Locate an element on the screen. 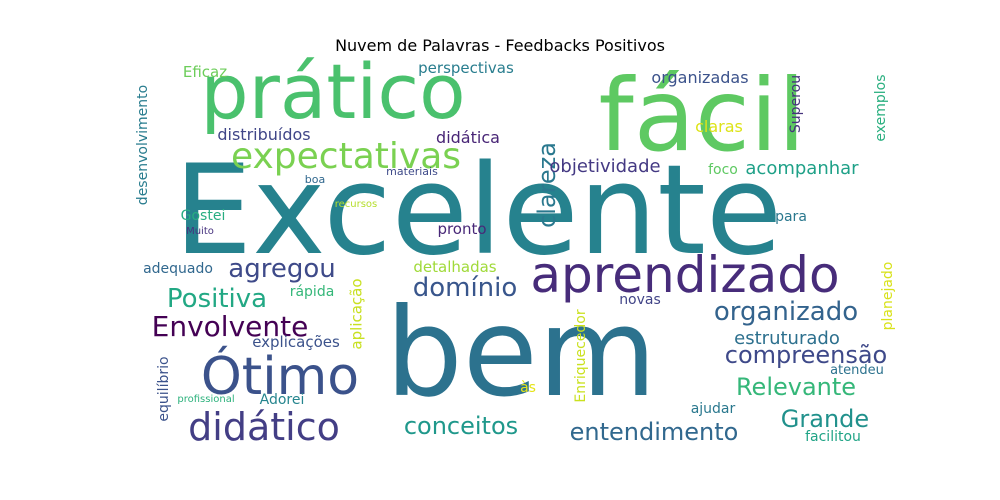 This screenshot has width=1000, height=500. word-35: materiais is located at coordinates (412, 171).